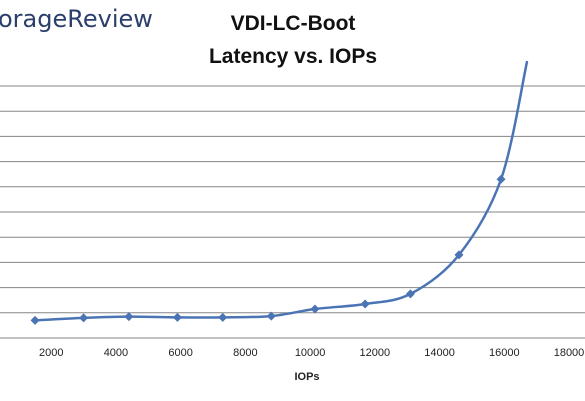 The height and width of the screenshot is (401, 585). I want to click on x-axis-title: IOPs, so click(306, 377).